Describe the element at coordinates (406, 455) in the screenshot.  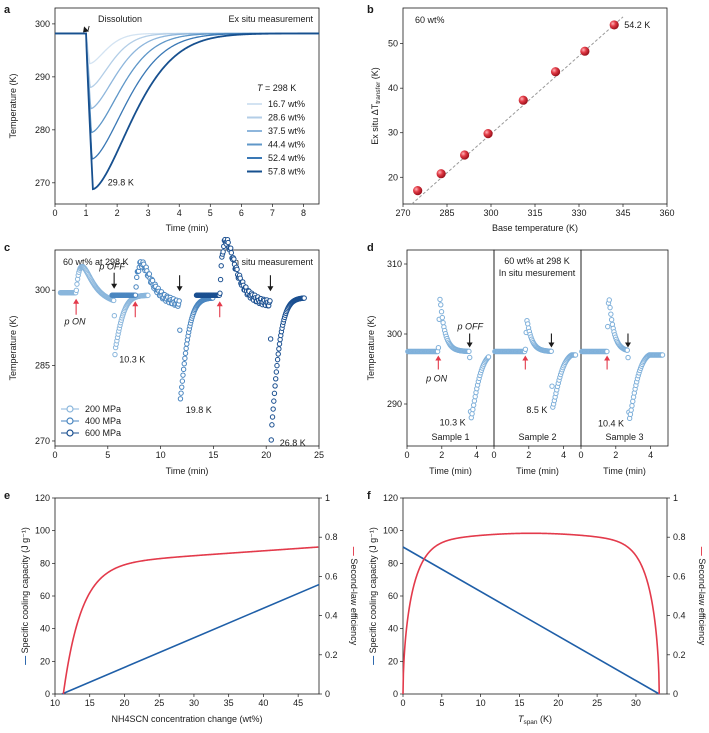
I see `d-sub1-xtick-label: 0` at that location.